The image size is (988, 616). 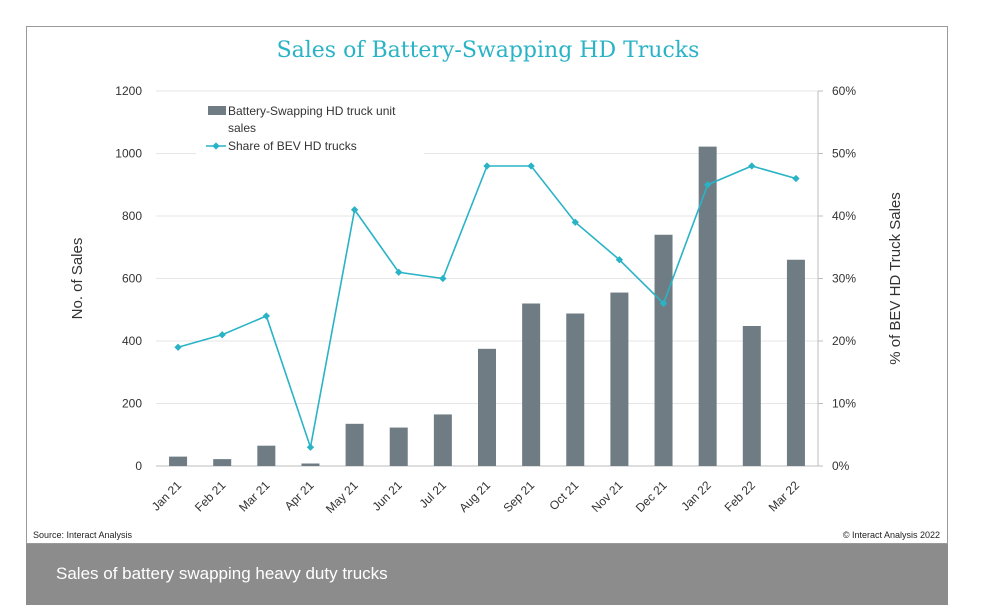 I want to click on legend-line-label: Share of BEV HD trucks, so click(x=292, y=146).